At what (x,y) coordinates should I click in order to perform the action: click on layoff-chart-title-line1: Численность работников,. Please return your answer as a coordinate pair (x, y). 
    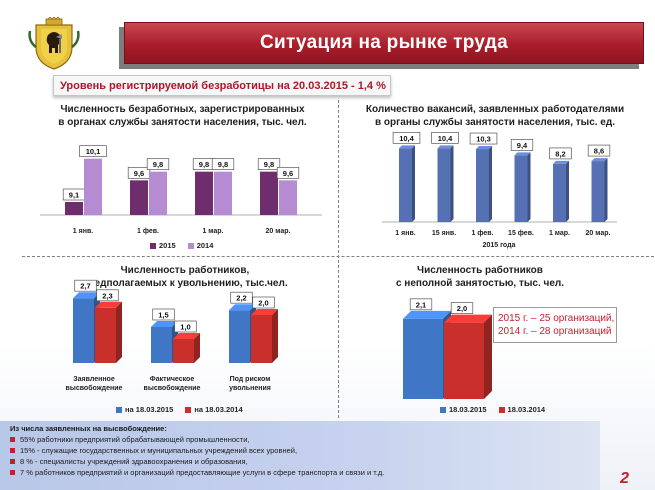
    Looking at the image, I should click on (185, 270).